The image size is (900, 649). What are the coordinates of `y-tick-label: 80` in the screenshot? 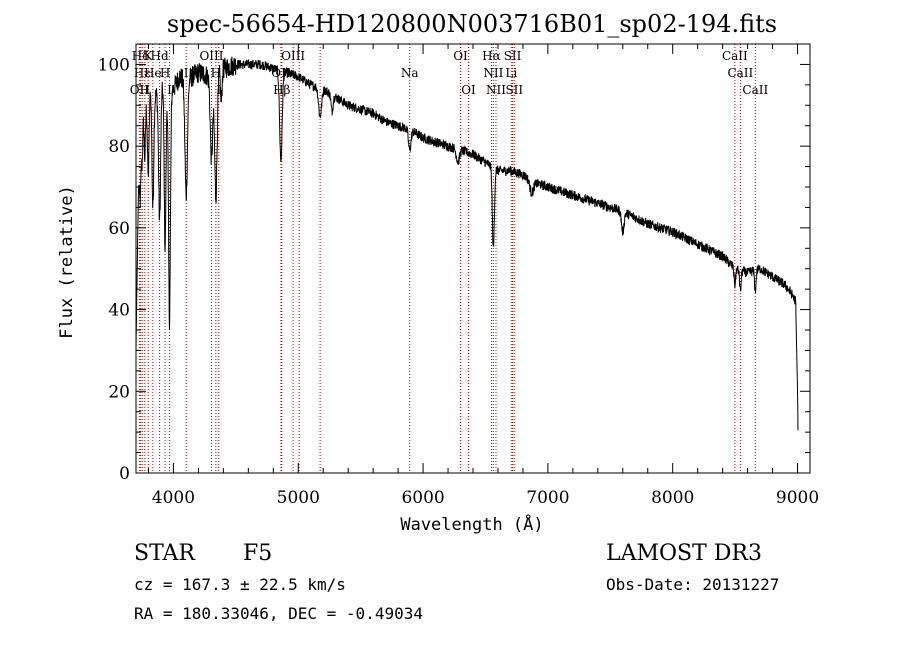 It's located at (119, 147).